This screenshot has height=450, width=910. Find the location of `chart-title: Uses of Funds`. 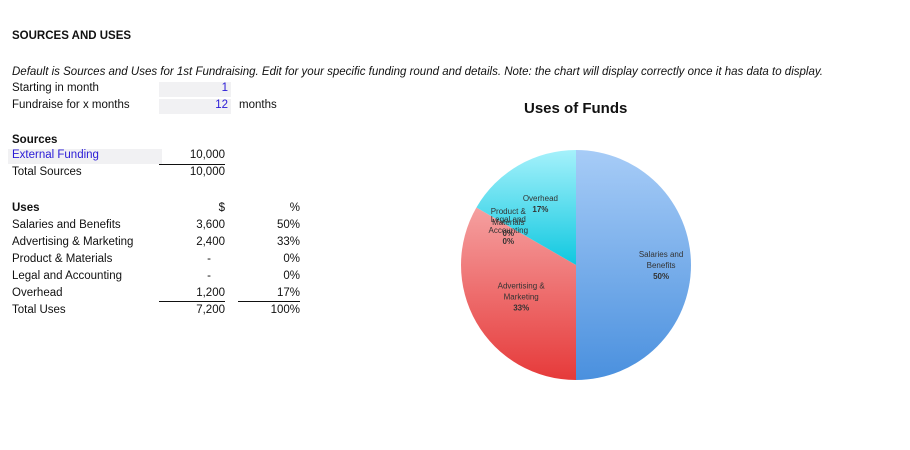

chart-title: Uses of Funds is located at coordinates (576, 108).